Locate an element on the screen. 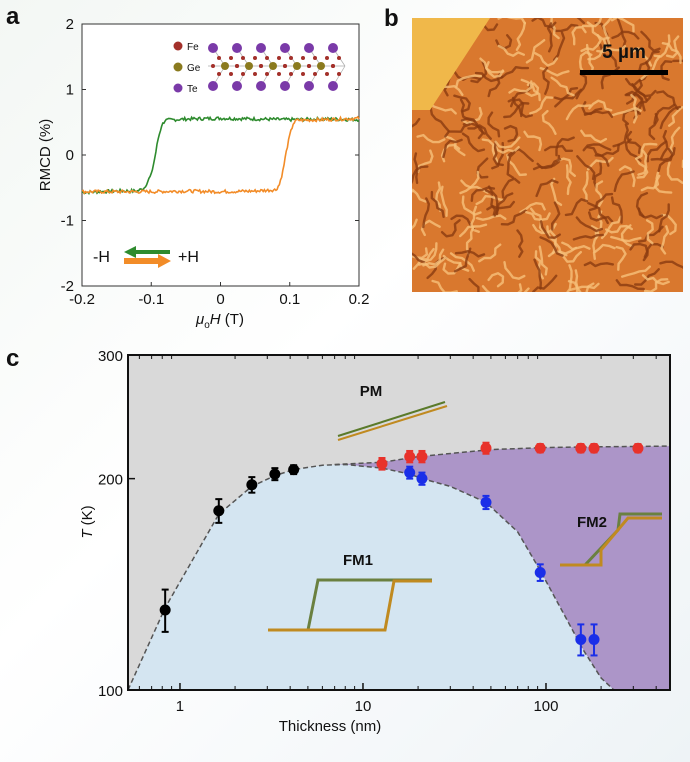 The height and width of the screenshot is (762, 690). x-tick-label-a: -0.1 is located at coordinates (151, 299).